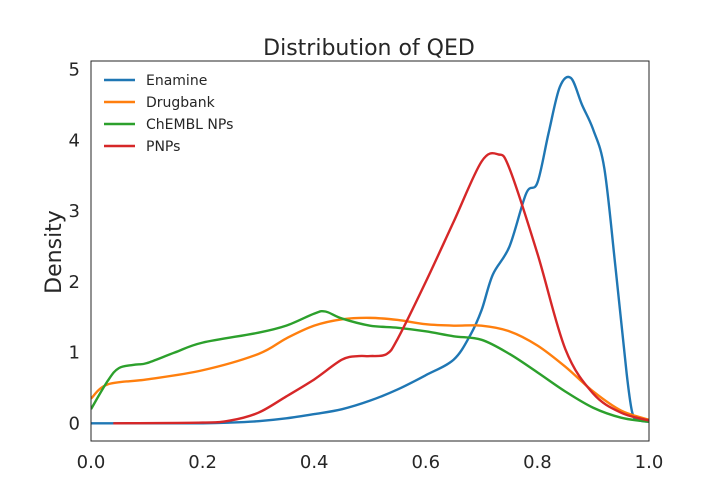  Describe the element at coordinates (74, 423) in the screenshot. I see `y-tick-label: 0` at that location.